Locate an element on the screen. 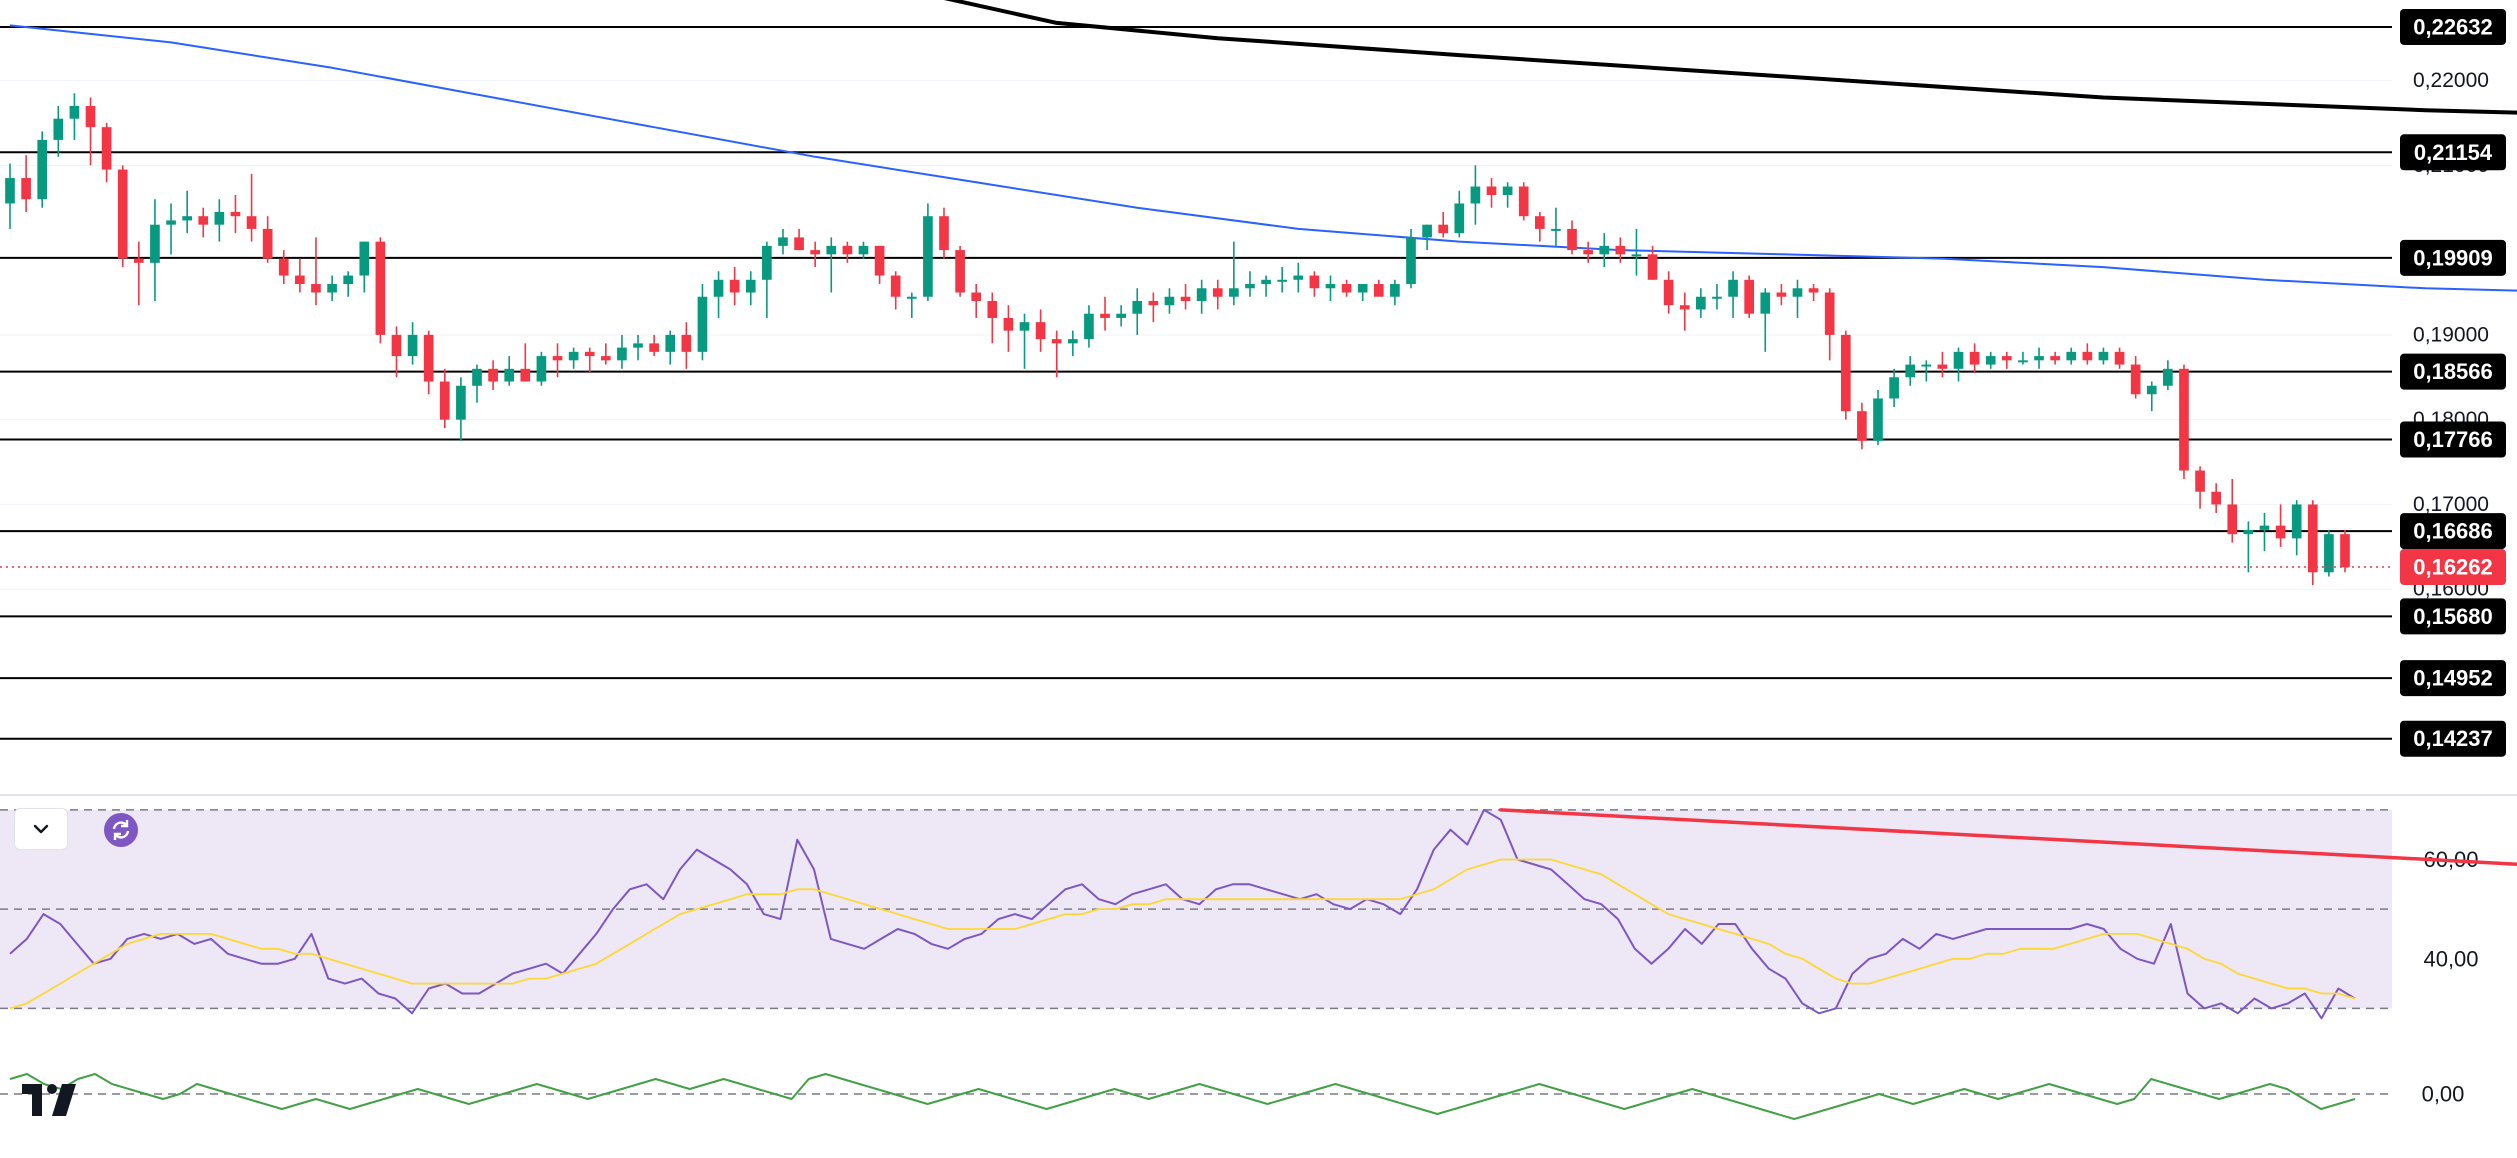 The height and width of the screenshot is (1158, 2517). oscillator-y-tick-label: 0,00 is located at coordinates (2443, 1094).